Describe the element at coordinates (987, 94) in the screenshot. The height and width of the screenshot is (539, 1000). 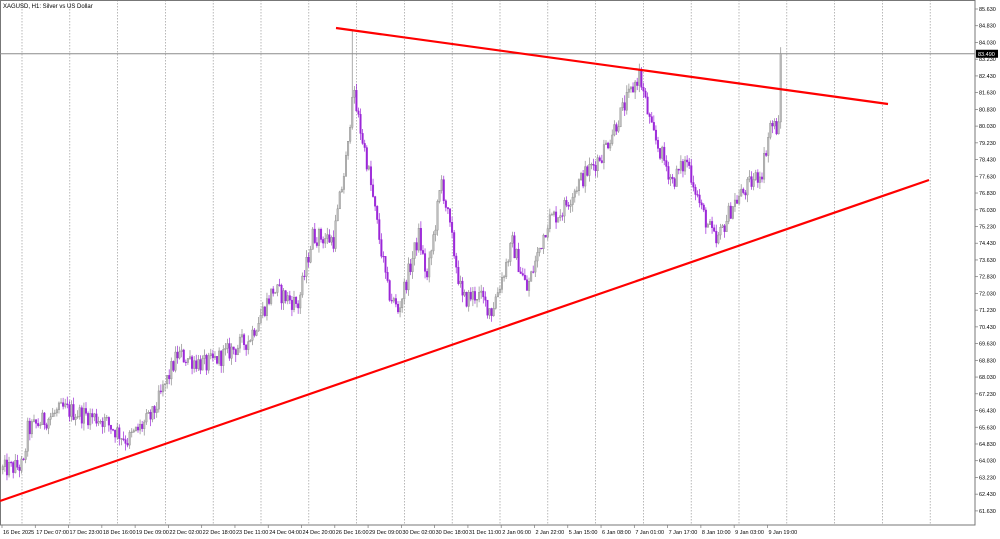
I see `y-tick-label: 81.630` at that location.